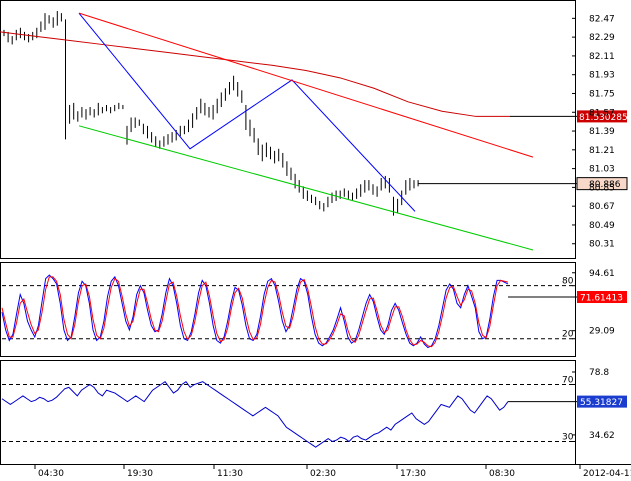 This screenshot has width=631, height=481. What do you see at coordinates (602, 170) in the screenshot?
I see `price-tick-label: 81.03` at bounding box center [602, 170].